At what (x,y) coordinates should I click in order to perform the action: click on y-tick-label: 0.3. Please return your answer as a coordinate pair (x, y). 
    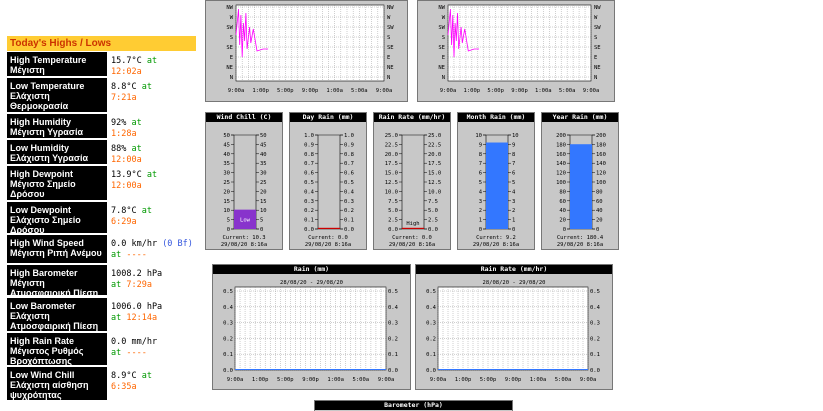
    Looking at the image, I should click on (431, 324).